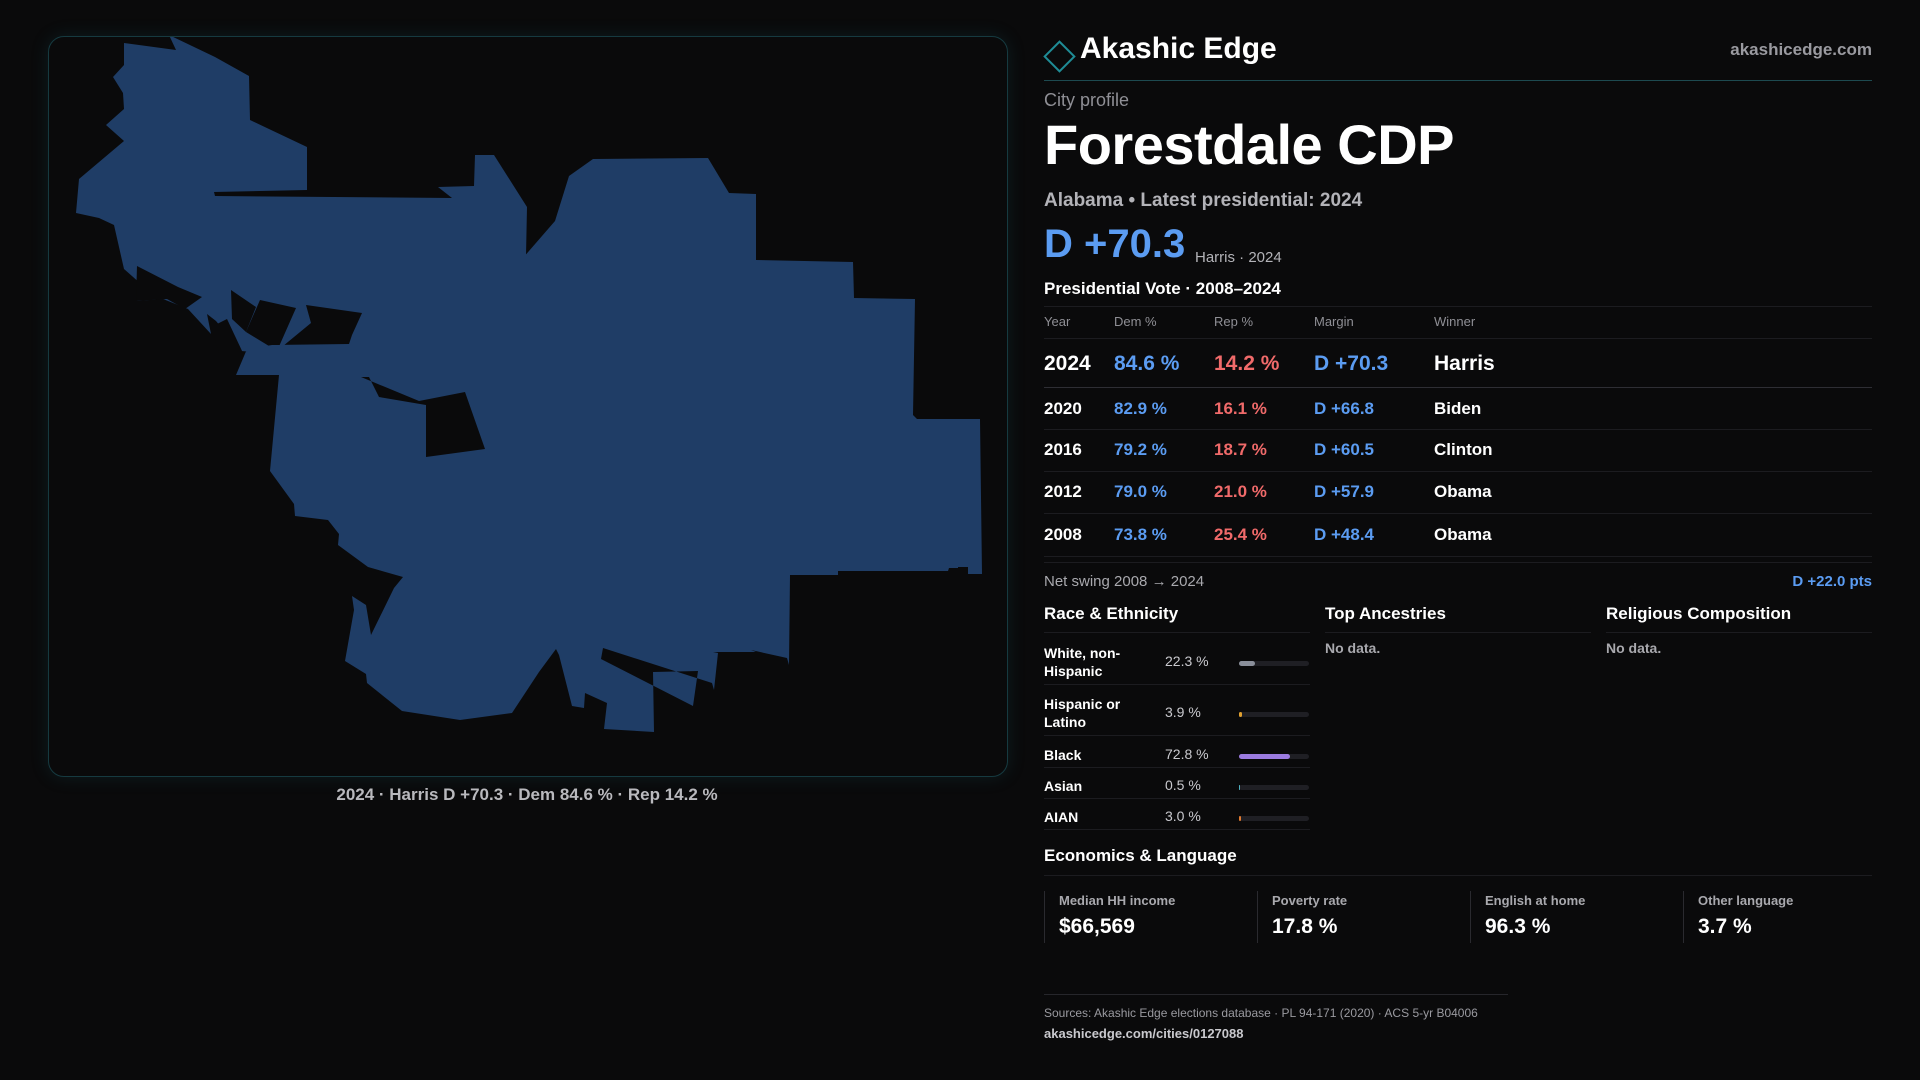 The image size is (1920, 1080). What do you see at coordinates (1344, 491) in the screenshot?
I see `row-margin: D +57.9` at bounding box center [1344, 491].